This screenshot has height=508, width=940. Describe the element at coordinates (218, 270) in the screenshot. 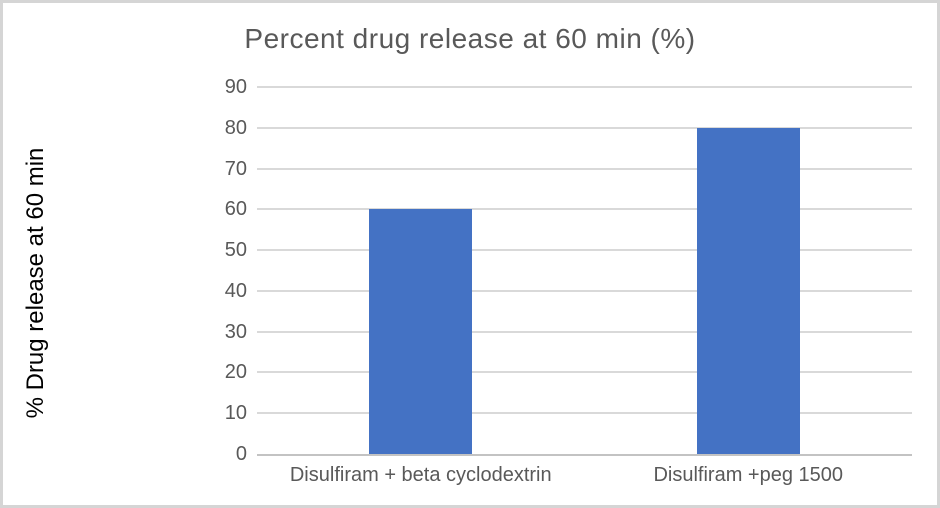

I see `y-axis-tick-labels: 0 10 20 30 40 50 60 70 80 90` at that location.